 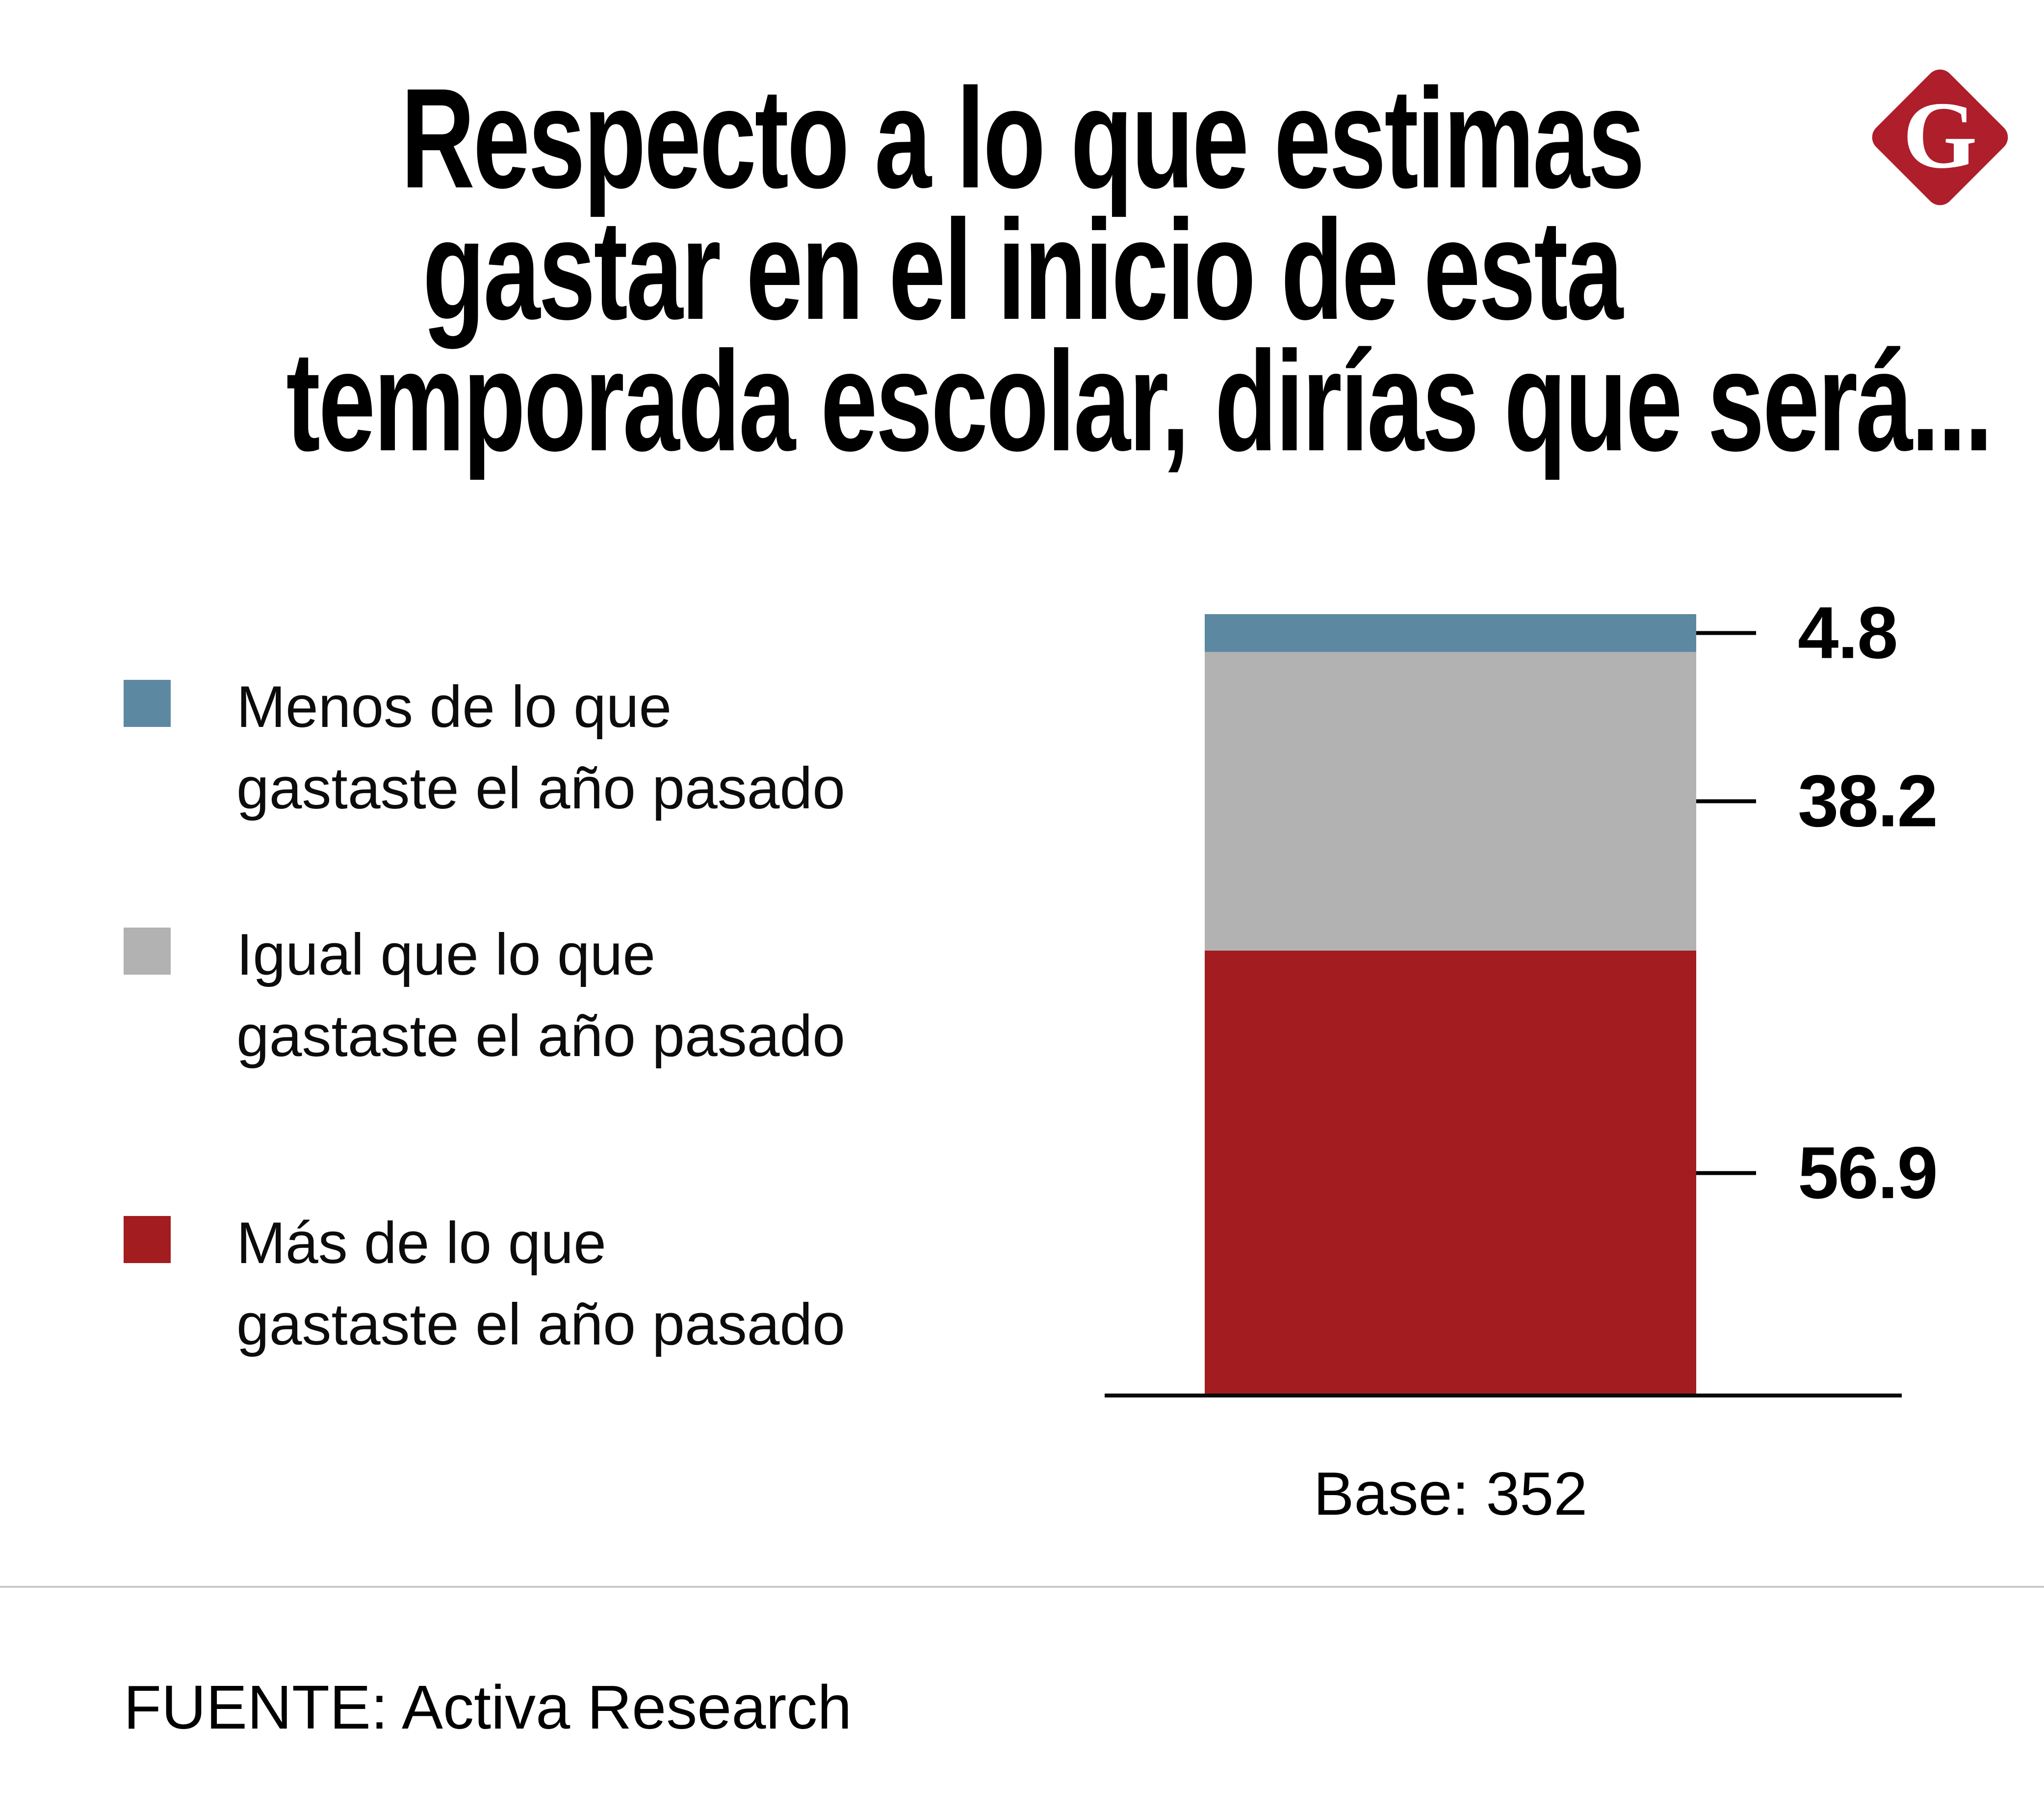 I want to click on value-label: 56.9, so click(x=1868, y=1172).